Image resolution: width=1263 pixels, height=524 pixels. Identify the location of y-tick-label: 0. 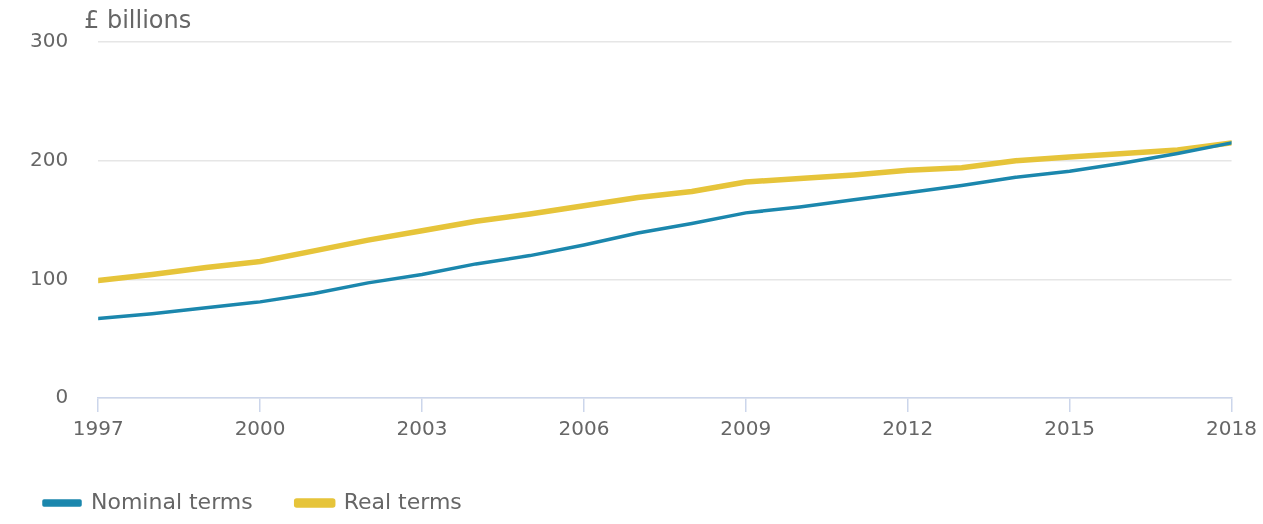
(62, 396).